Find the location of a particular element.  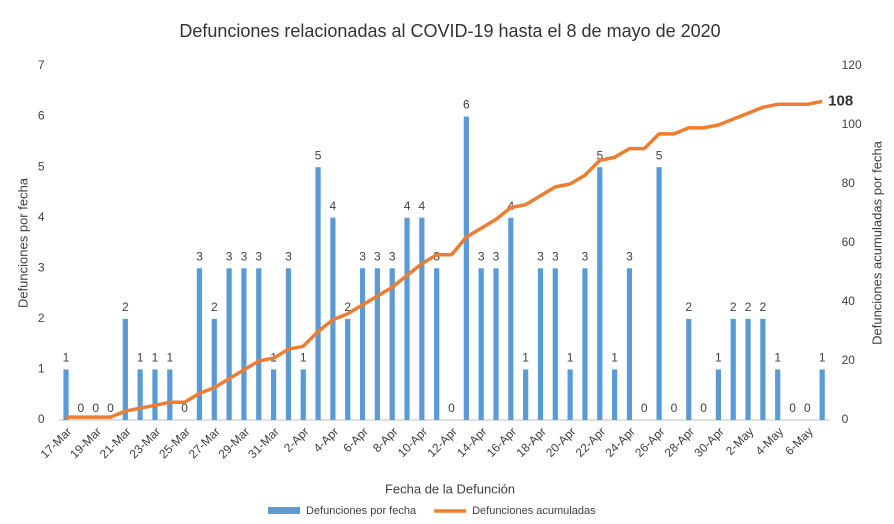

y2-tick-label: 60 is located at coordinates (849, 242).